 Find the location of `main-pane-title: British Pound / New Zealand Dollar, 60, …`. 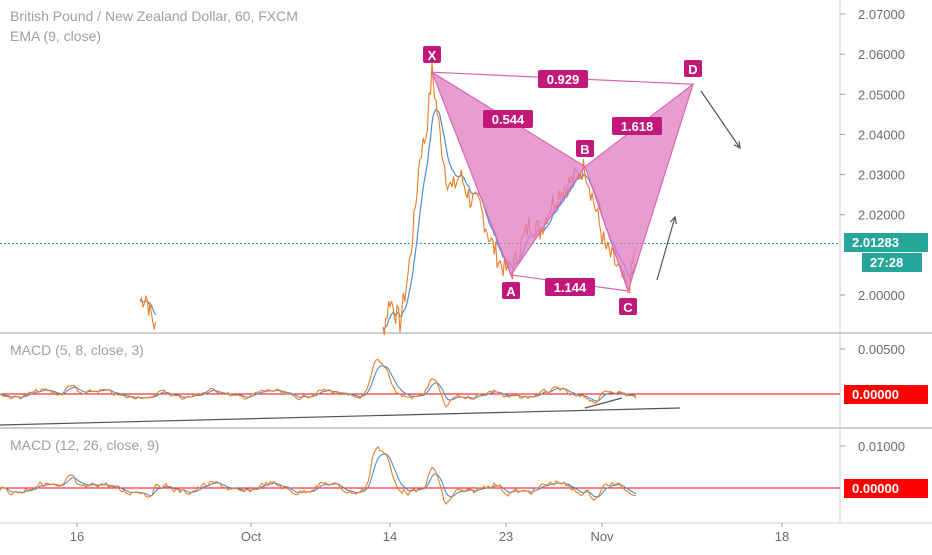

main-pane-title: British Pound / New Zealand Dollar, 60, … is located at coordinates (154, 16).